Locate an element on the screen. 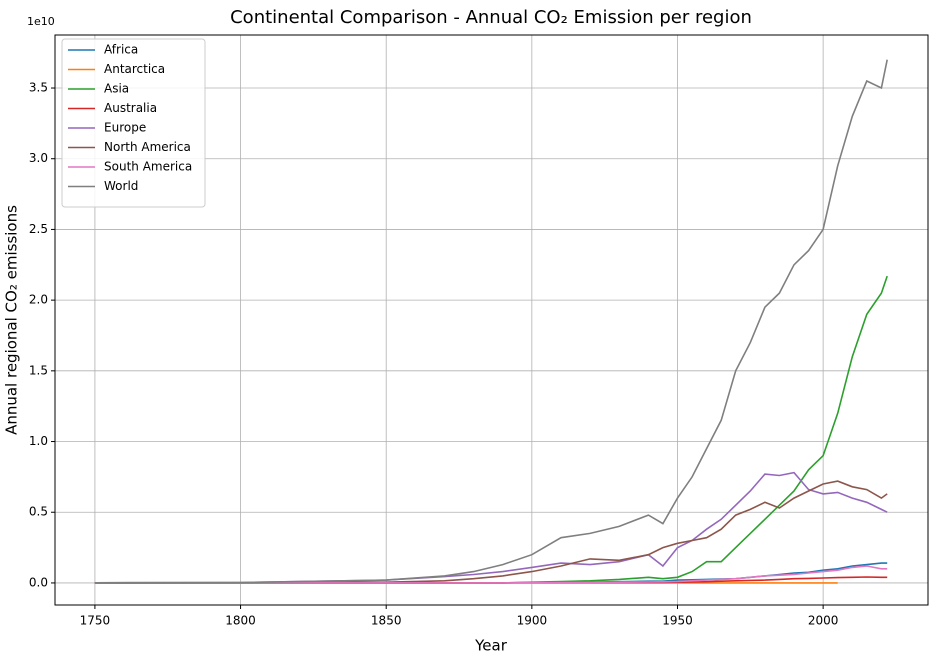 This screenshot has width=934, height=667. y-offset-label: 1e10 is located at coordinates (41, 21).